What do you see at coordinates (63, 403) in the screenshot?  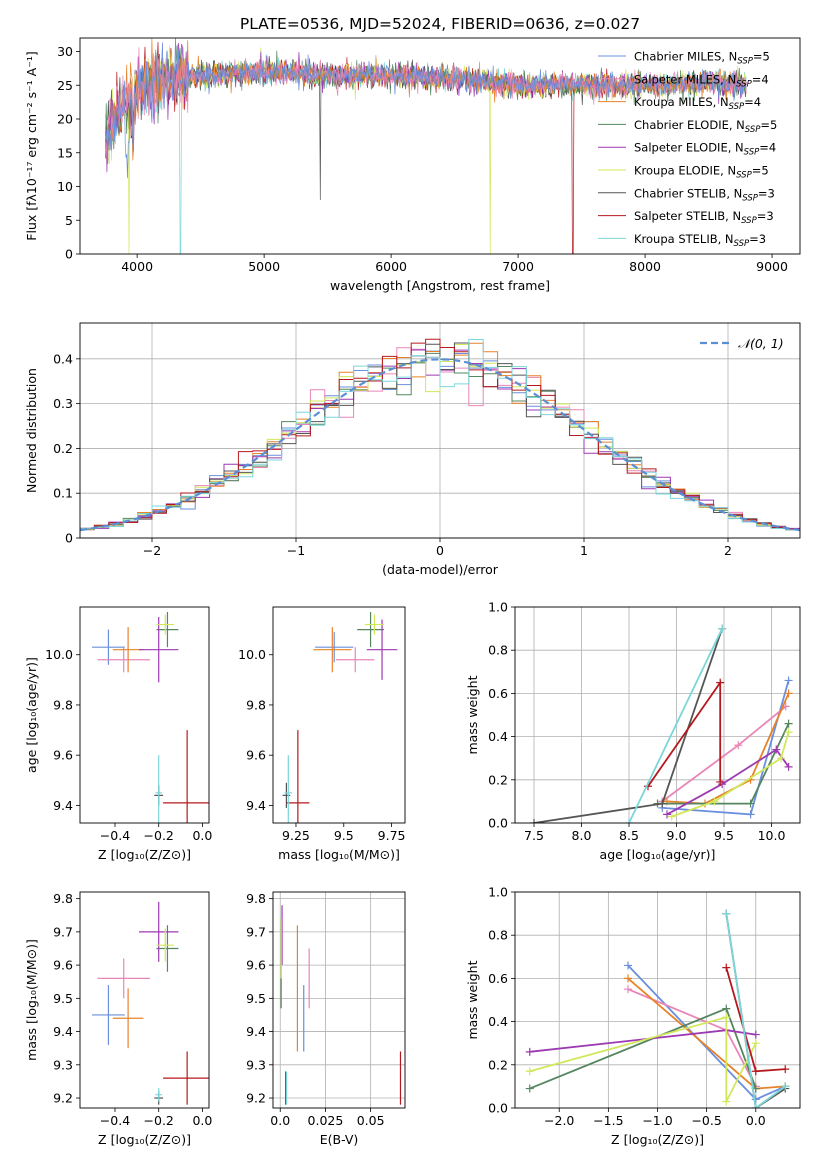 I see `y-tick-label: 0.3` at bounding box center [63, 403].